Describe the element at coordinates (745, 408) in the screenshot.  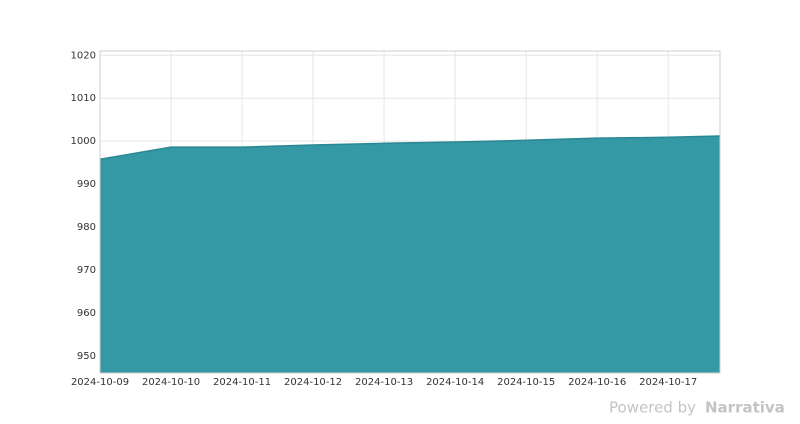
I see `brand: Narrativa` at that location.